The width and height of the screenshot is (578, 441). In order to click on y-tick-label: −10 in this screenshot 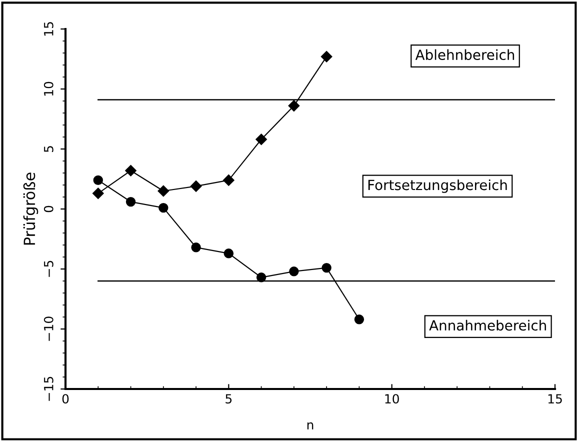, I will do `click(49, 328)`.